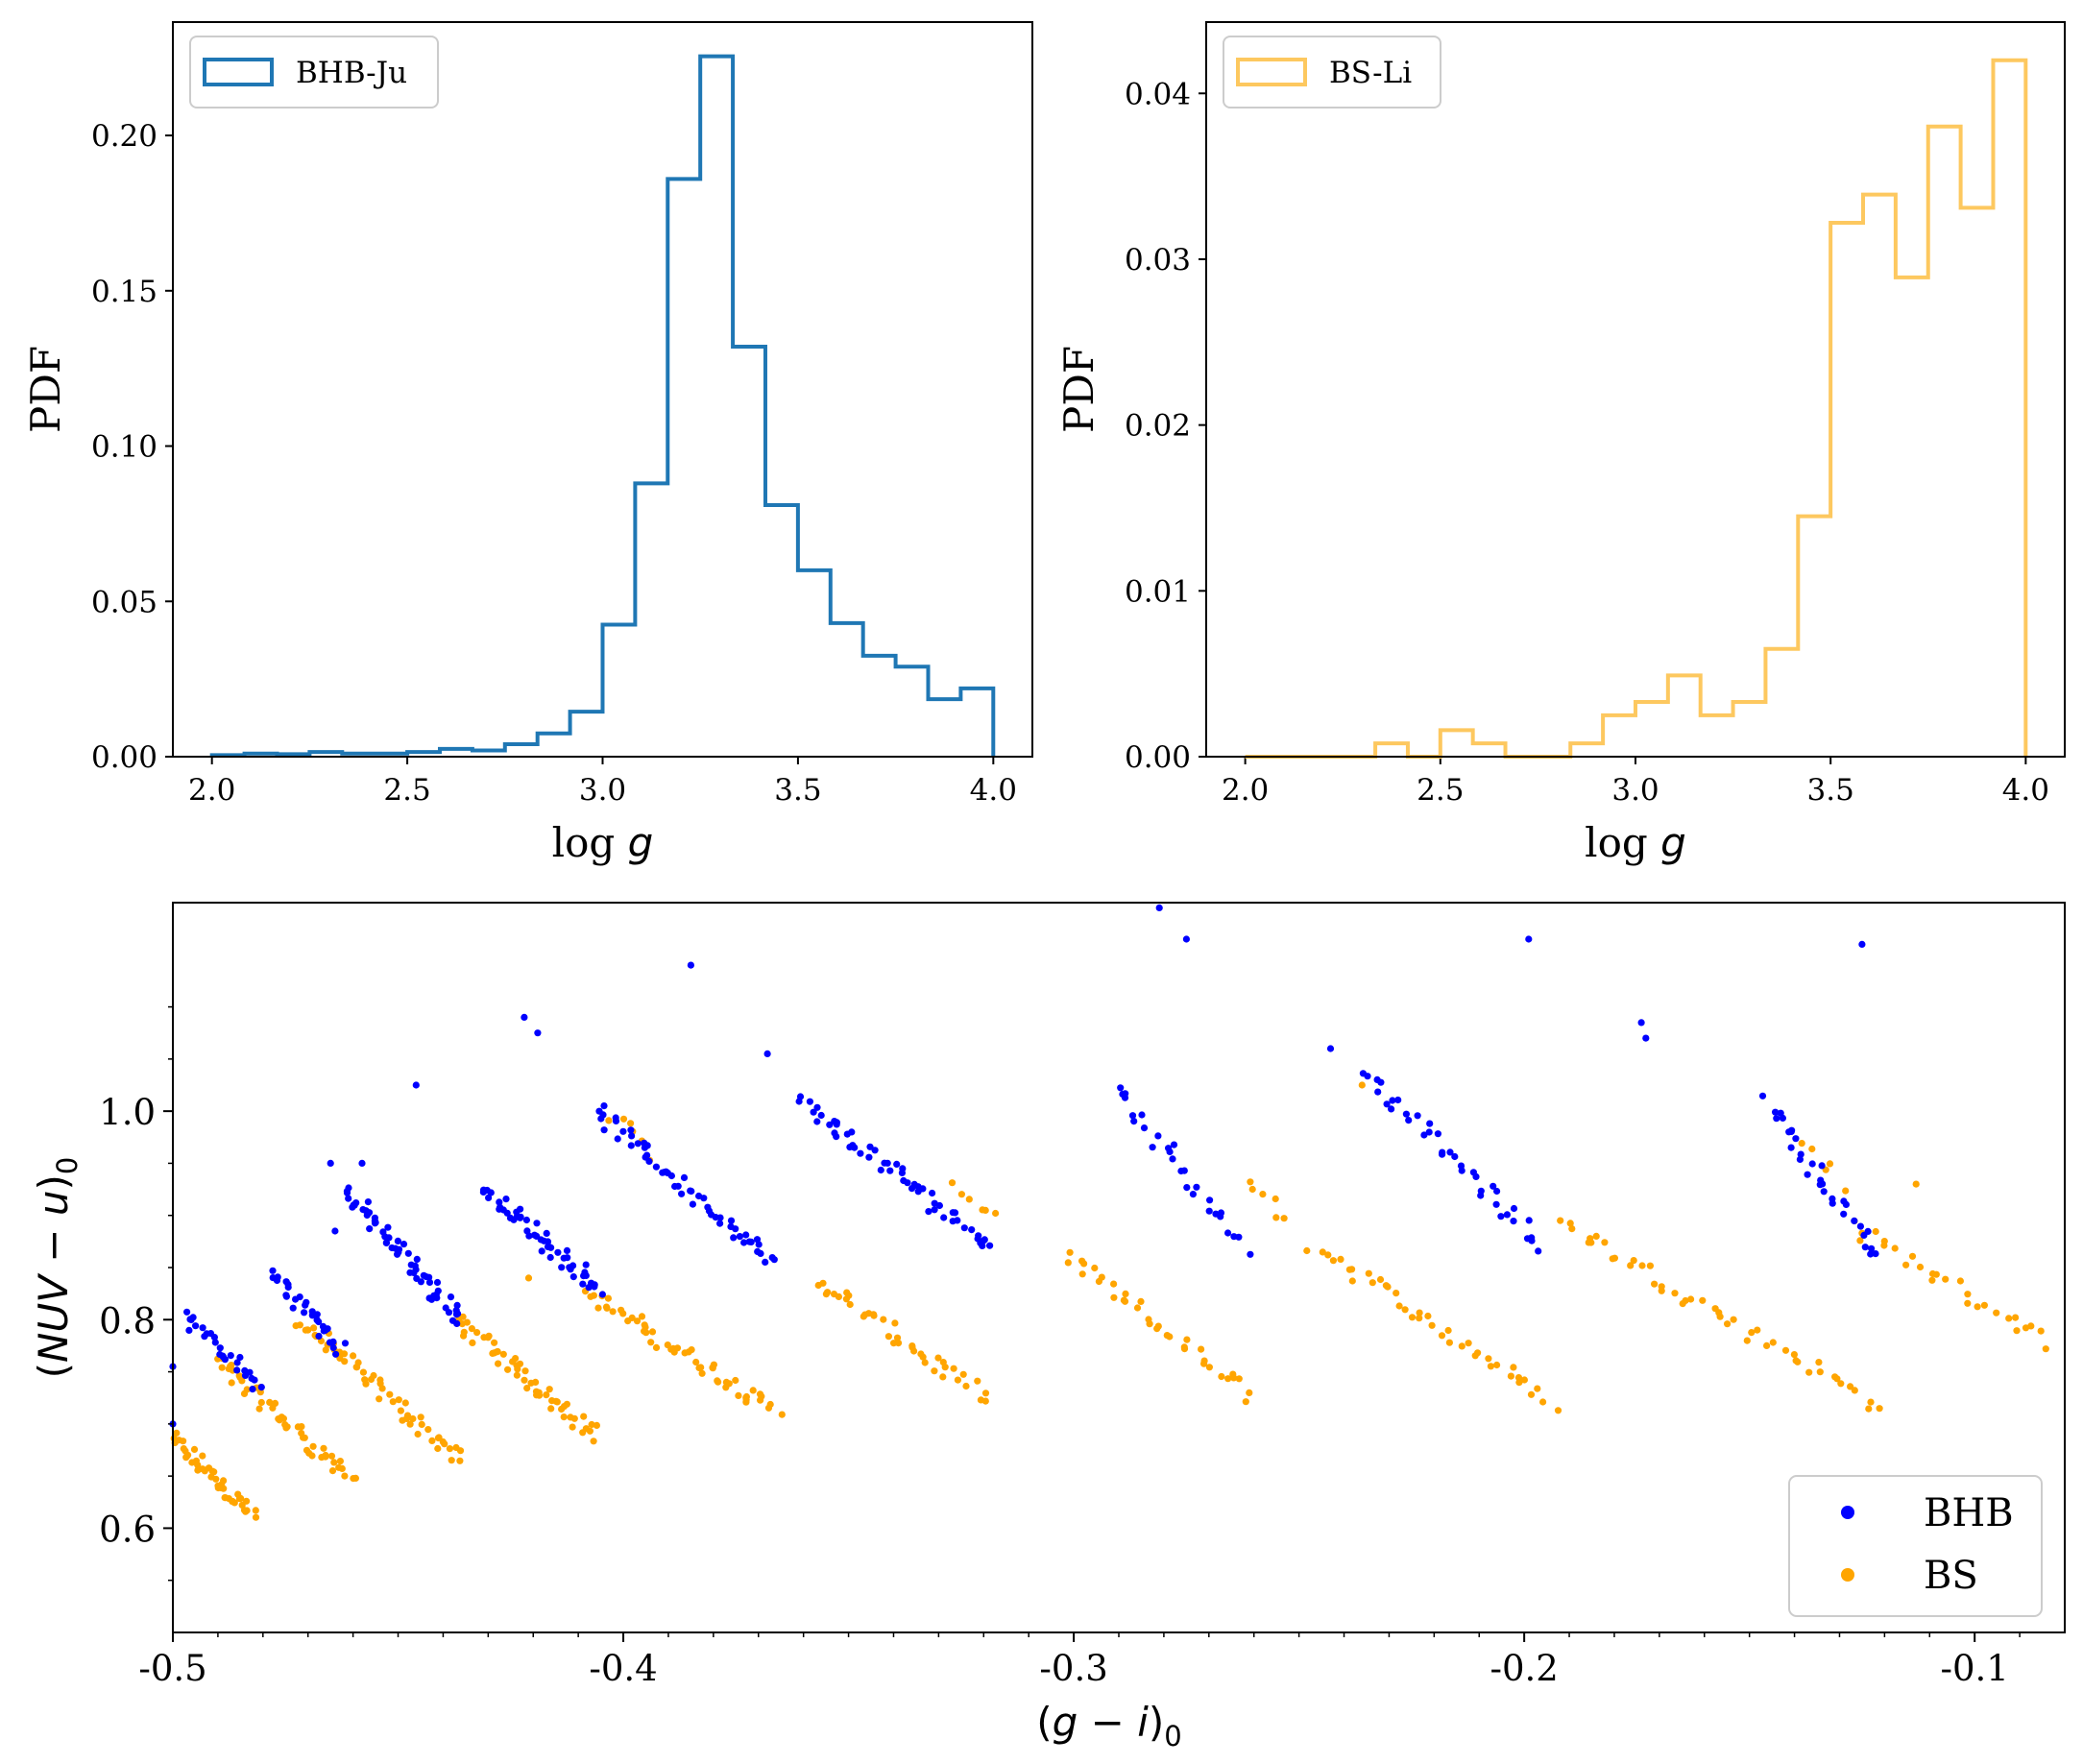 This screenshot has height=1764, width=2083. I want to click on y-axis-label: (NUV − u)0, so click(57, 1268).